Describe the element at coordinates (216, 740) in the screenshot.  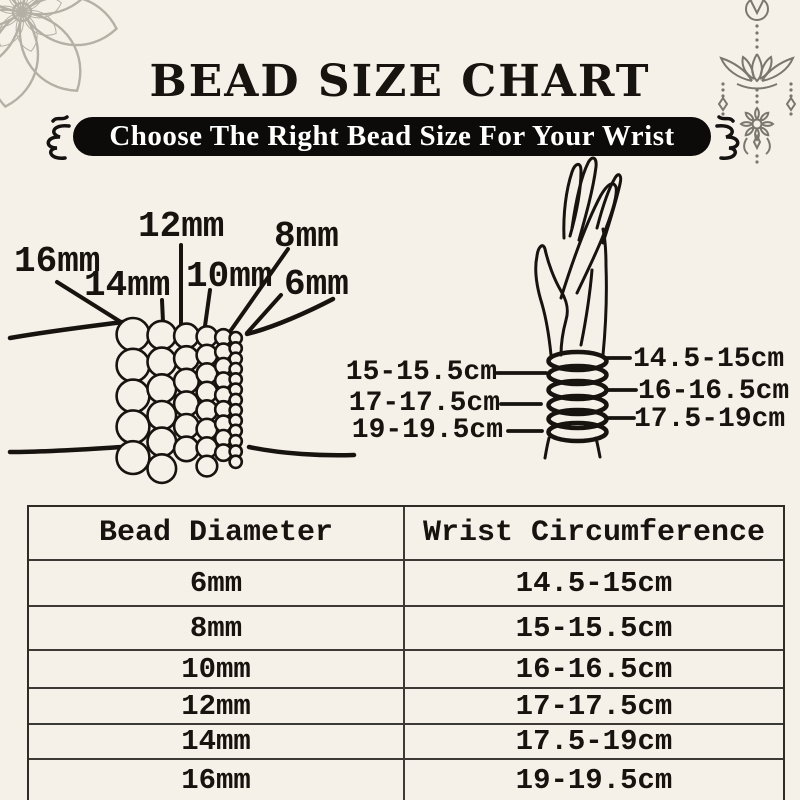
I see `table-cell-bead: 14mm` at that location.